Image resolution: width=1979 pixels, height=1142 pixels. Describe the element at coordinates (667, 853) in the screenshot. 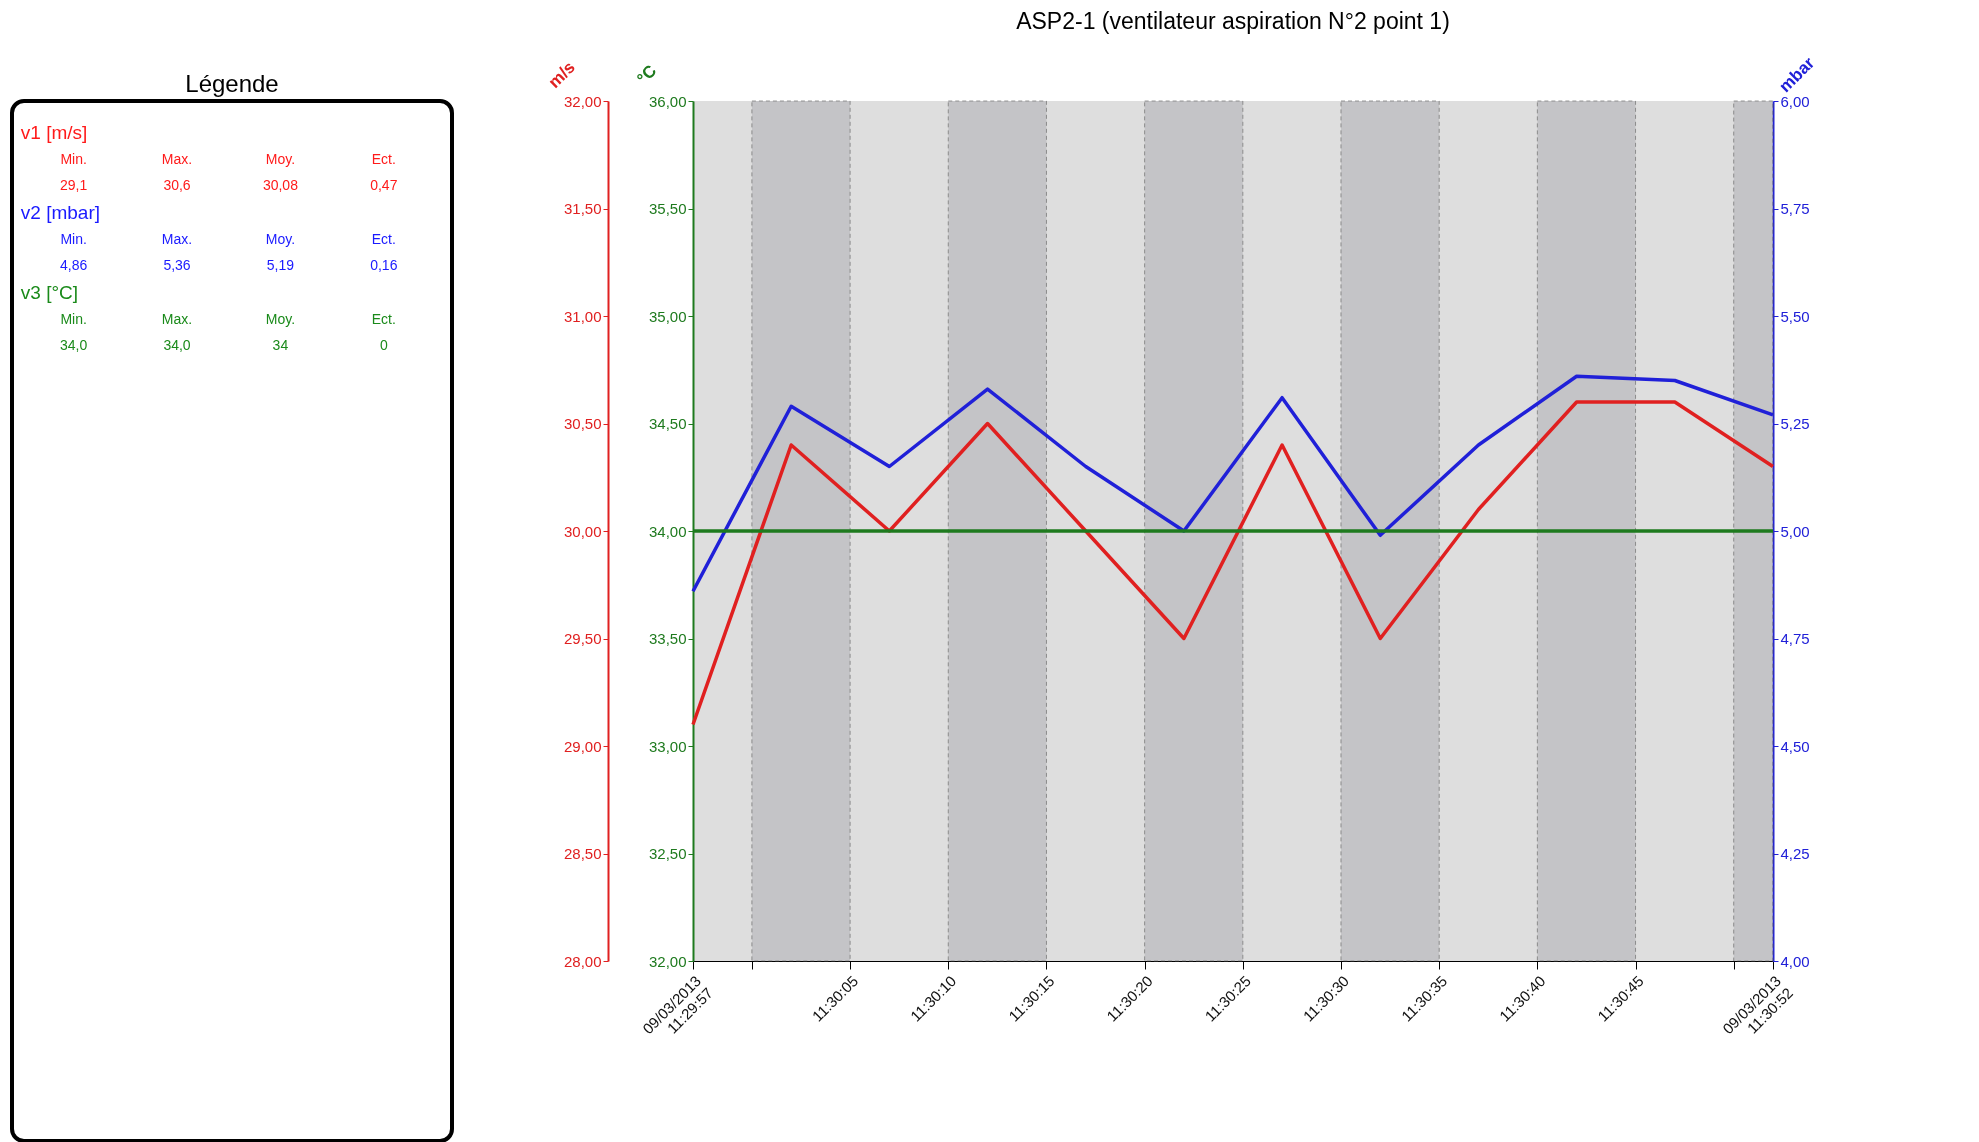

I see `y3-tick-label: 32,50` at that location.